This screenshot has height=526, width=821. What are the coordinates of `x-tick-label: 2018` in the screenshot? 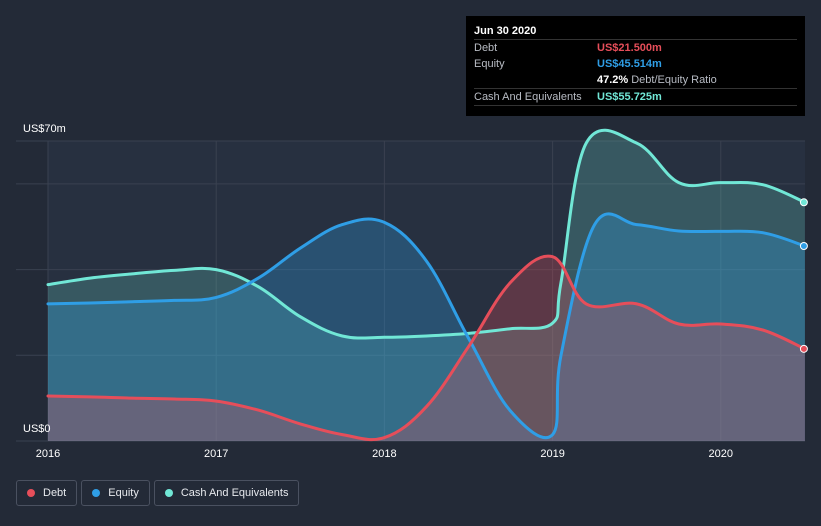 It's located at (384, 454).